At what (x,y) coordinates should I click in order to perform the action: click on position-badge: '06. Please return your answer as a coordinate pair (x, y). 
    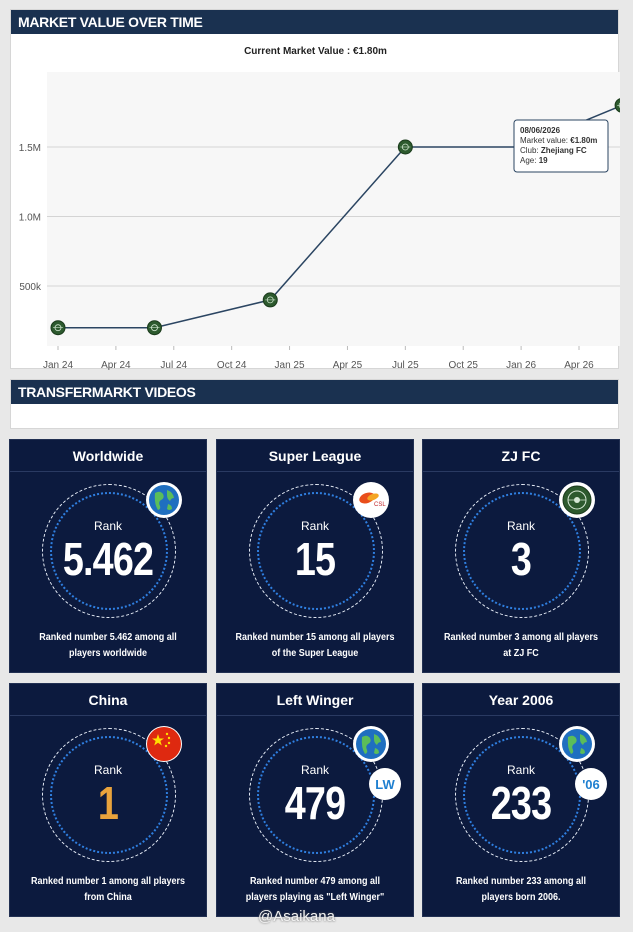
    Looking at the image, I should click on (591, 784).